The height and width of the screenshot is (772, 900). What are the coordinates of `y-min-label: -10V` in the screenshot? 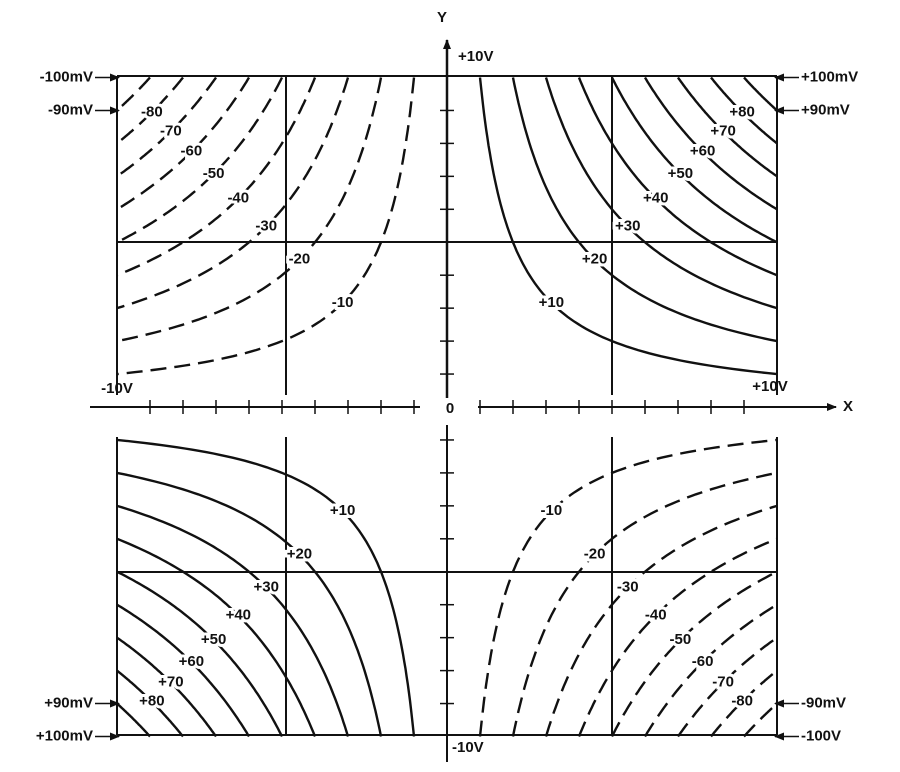 It's located at (468, 747).